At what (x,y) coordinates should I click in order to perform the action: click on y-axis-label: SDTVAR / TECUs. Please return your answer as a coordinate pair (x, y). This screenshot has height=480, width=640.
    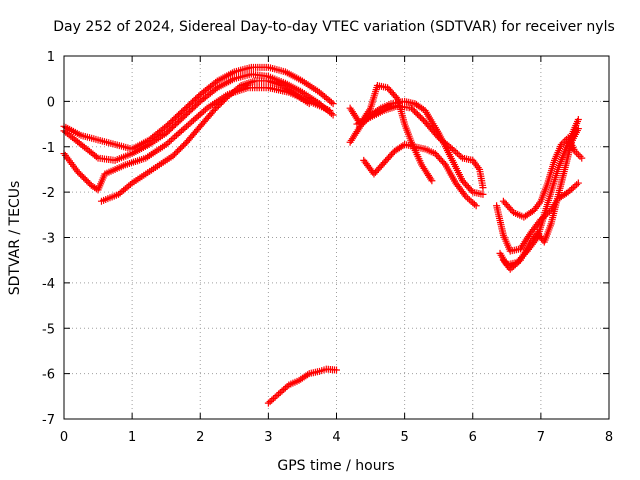
    Looking at the image, I should click on (15, 238).